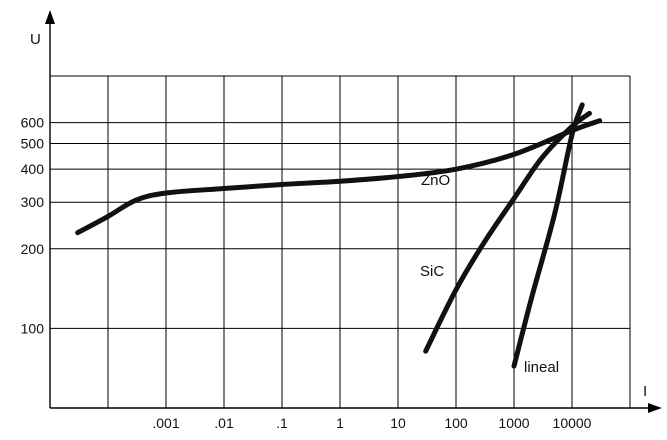 The width and height of the screenshot is (667, 440). I want to click on x-tick-label: 100, so click(456, 423).